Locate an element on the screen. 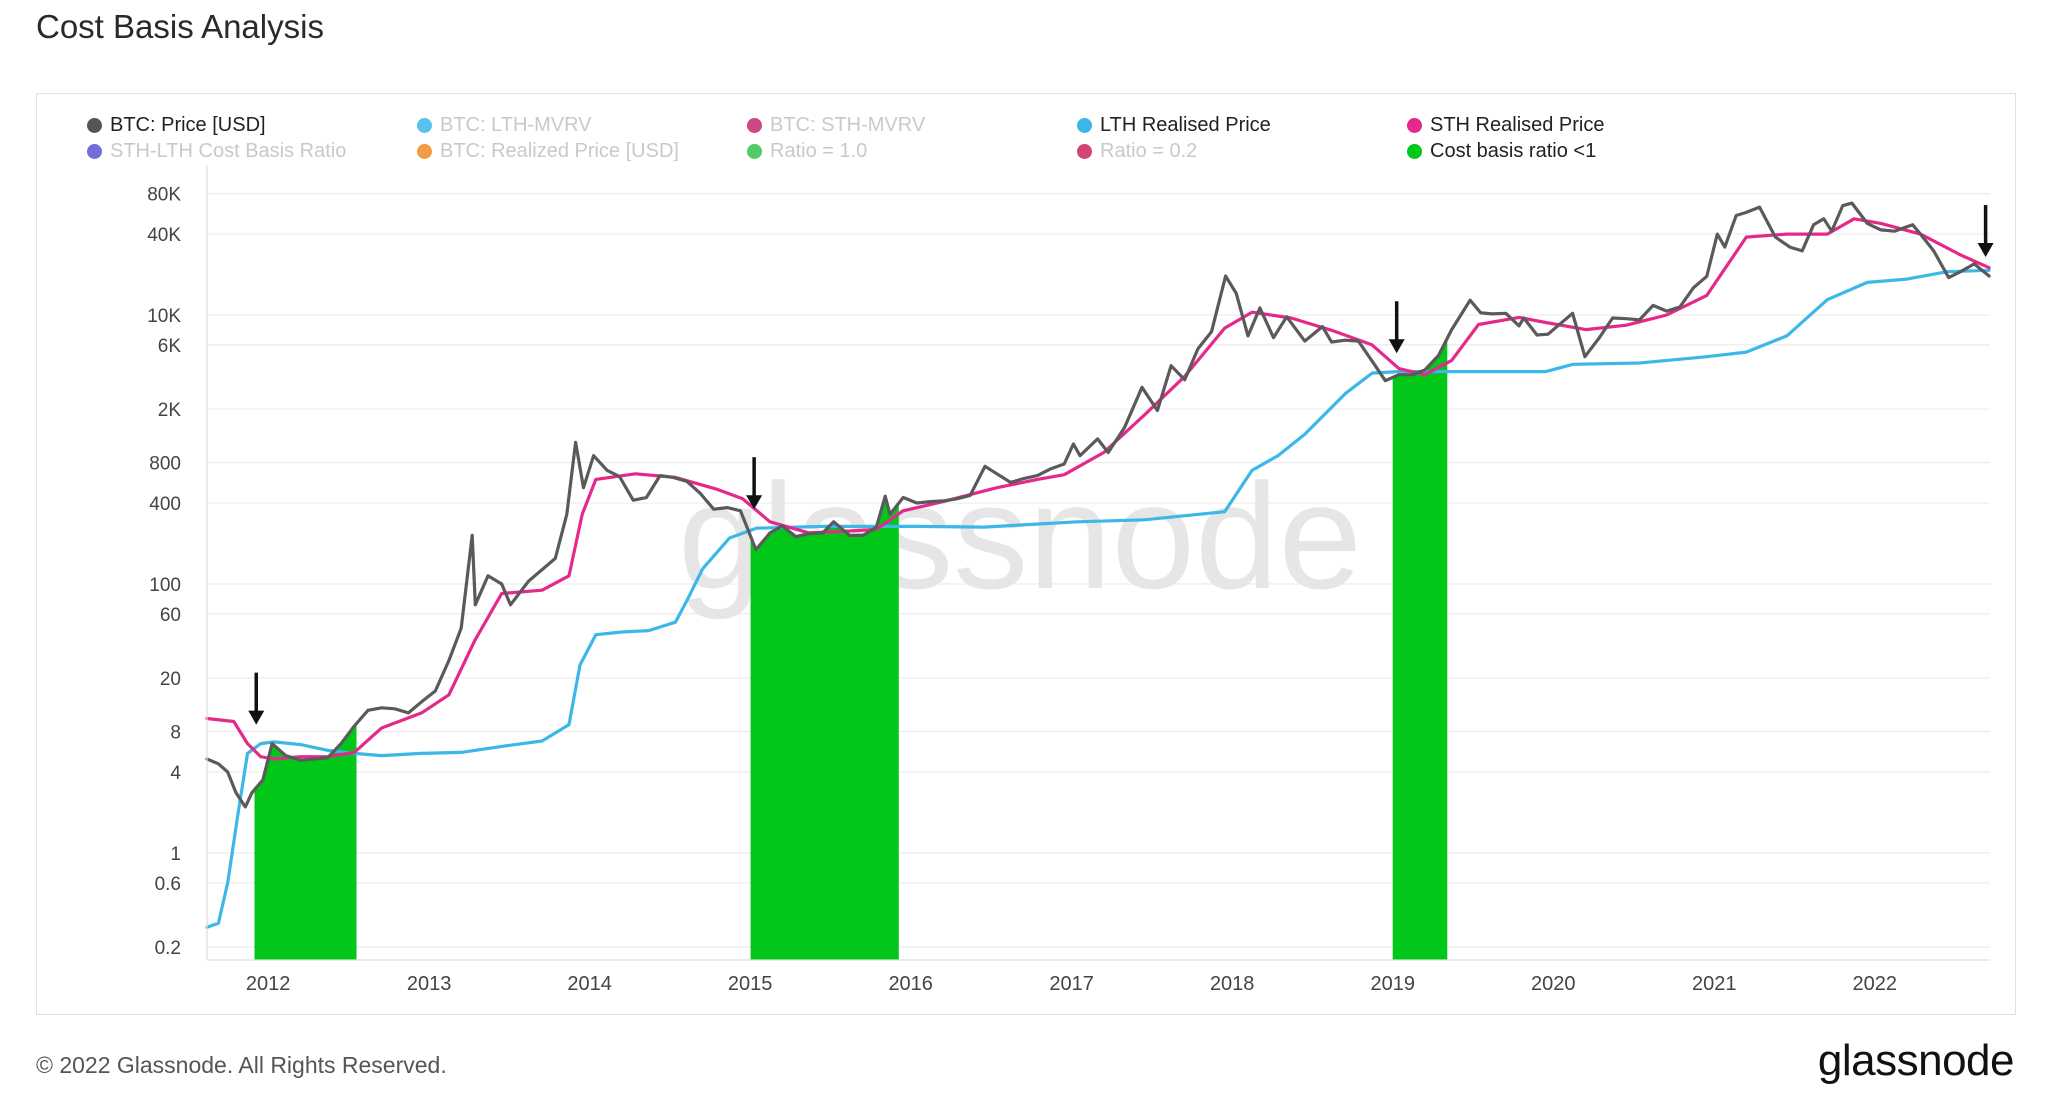 The width and height of the screenshot is (2048, 1109). x-tick-label: 2022 is located at coordinates (1875, 984).